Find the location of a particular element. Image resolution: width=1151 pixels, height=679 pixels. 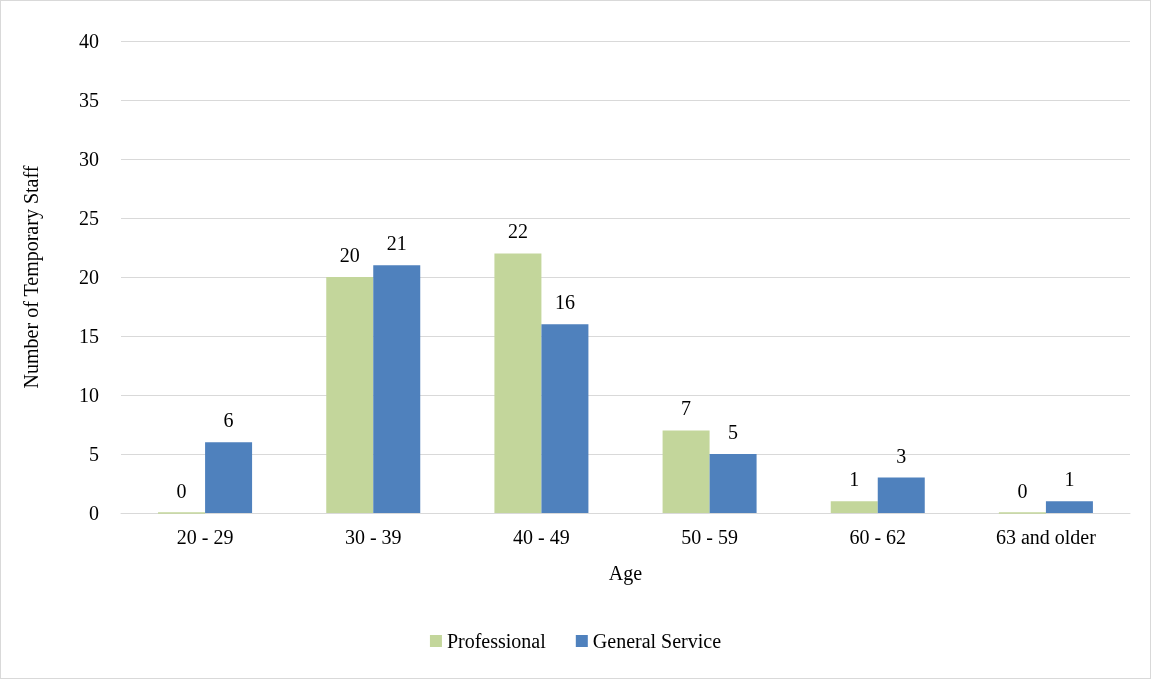

x-tick-label: 50 - 59 is located at coordinates (709, 537).